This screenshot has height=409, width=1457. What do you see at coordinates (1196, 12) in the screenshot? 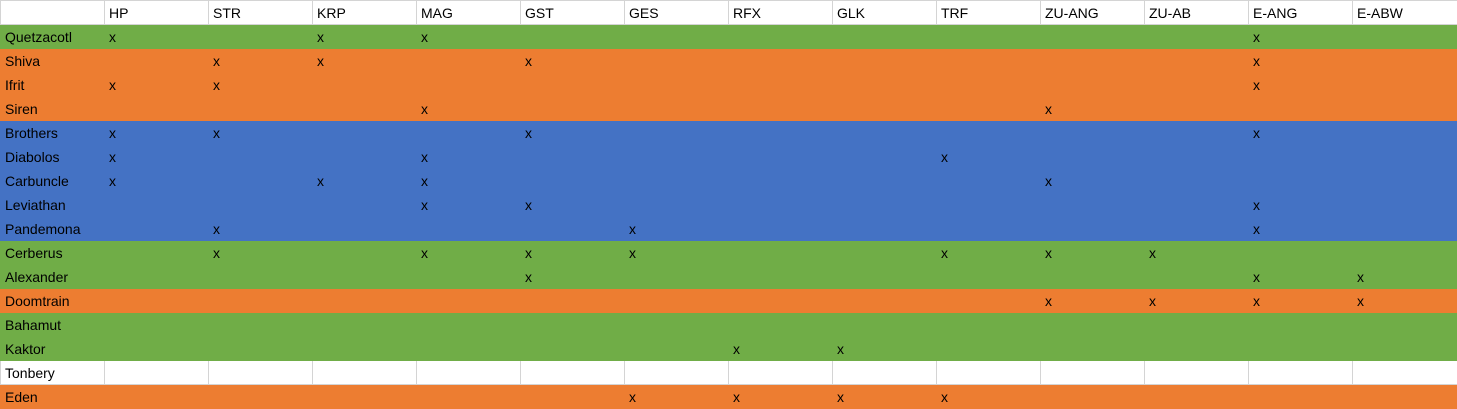
I see `column-header-zu-ab: ZU-AB` at bounding box center [1196, 12].